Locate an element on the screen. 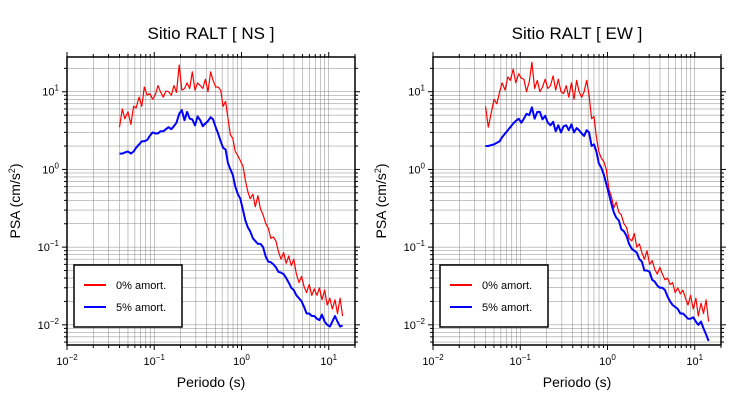  chart-title: Sitio RALT [ NS ] is located at coordinates (211, 33).